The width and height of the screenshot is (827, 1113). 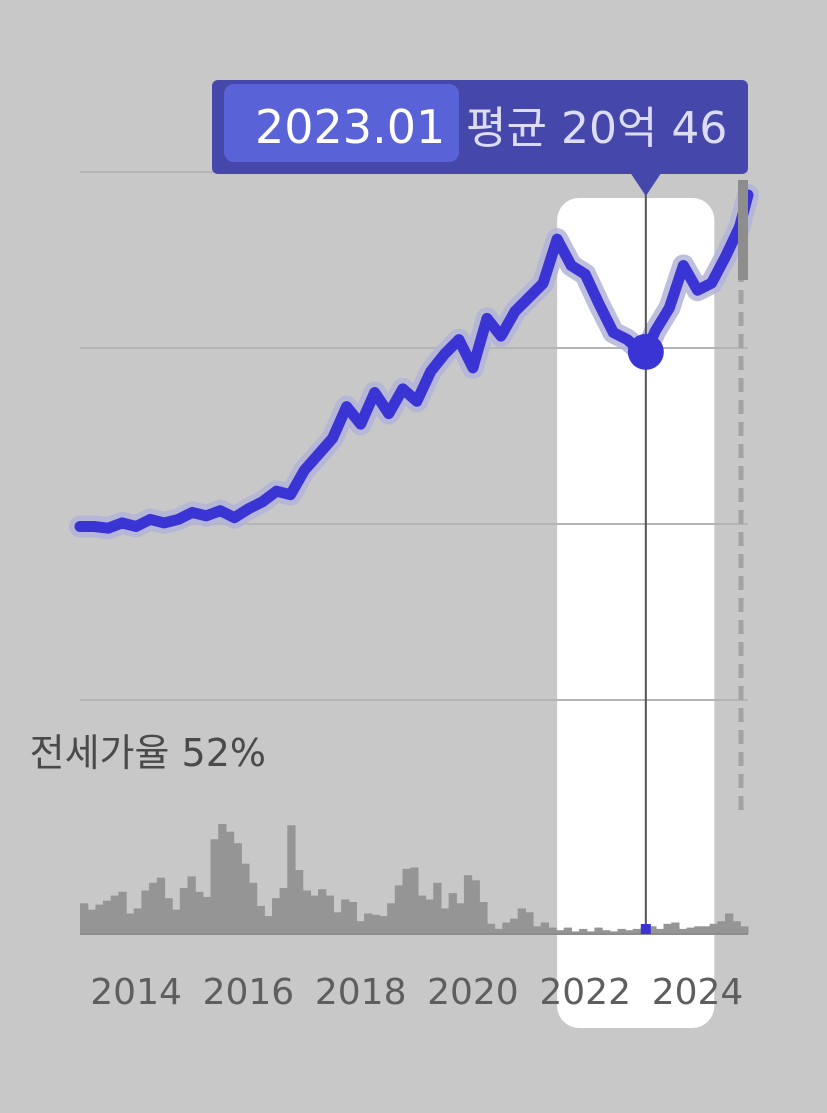 I want to click on selected-period-highlight, so click(x=636, y=613).